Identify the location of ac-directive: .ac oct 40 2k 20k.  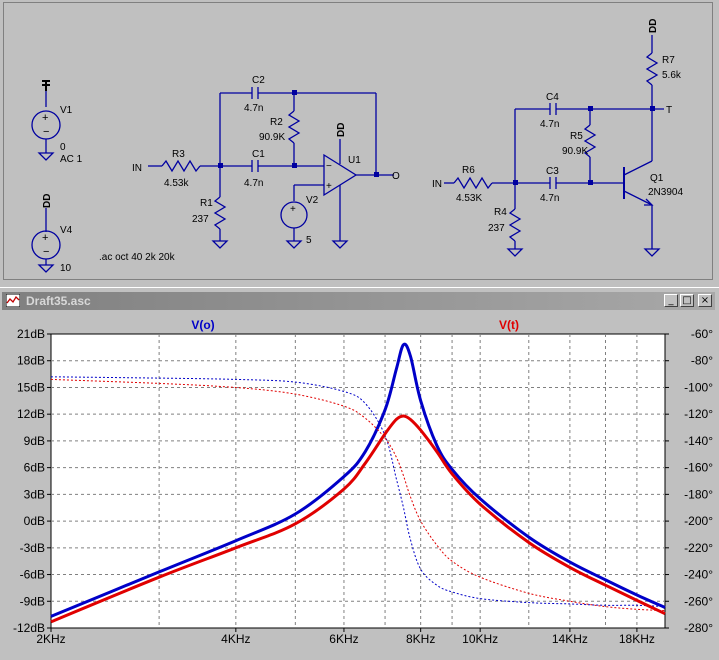
(137, 257).